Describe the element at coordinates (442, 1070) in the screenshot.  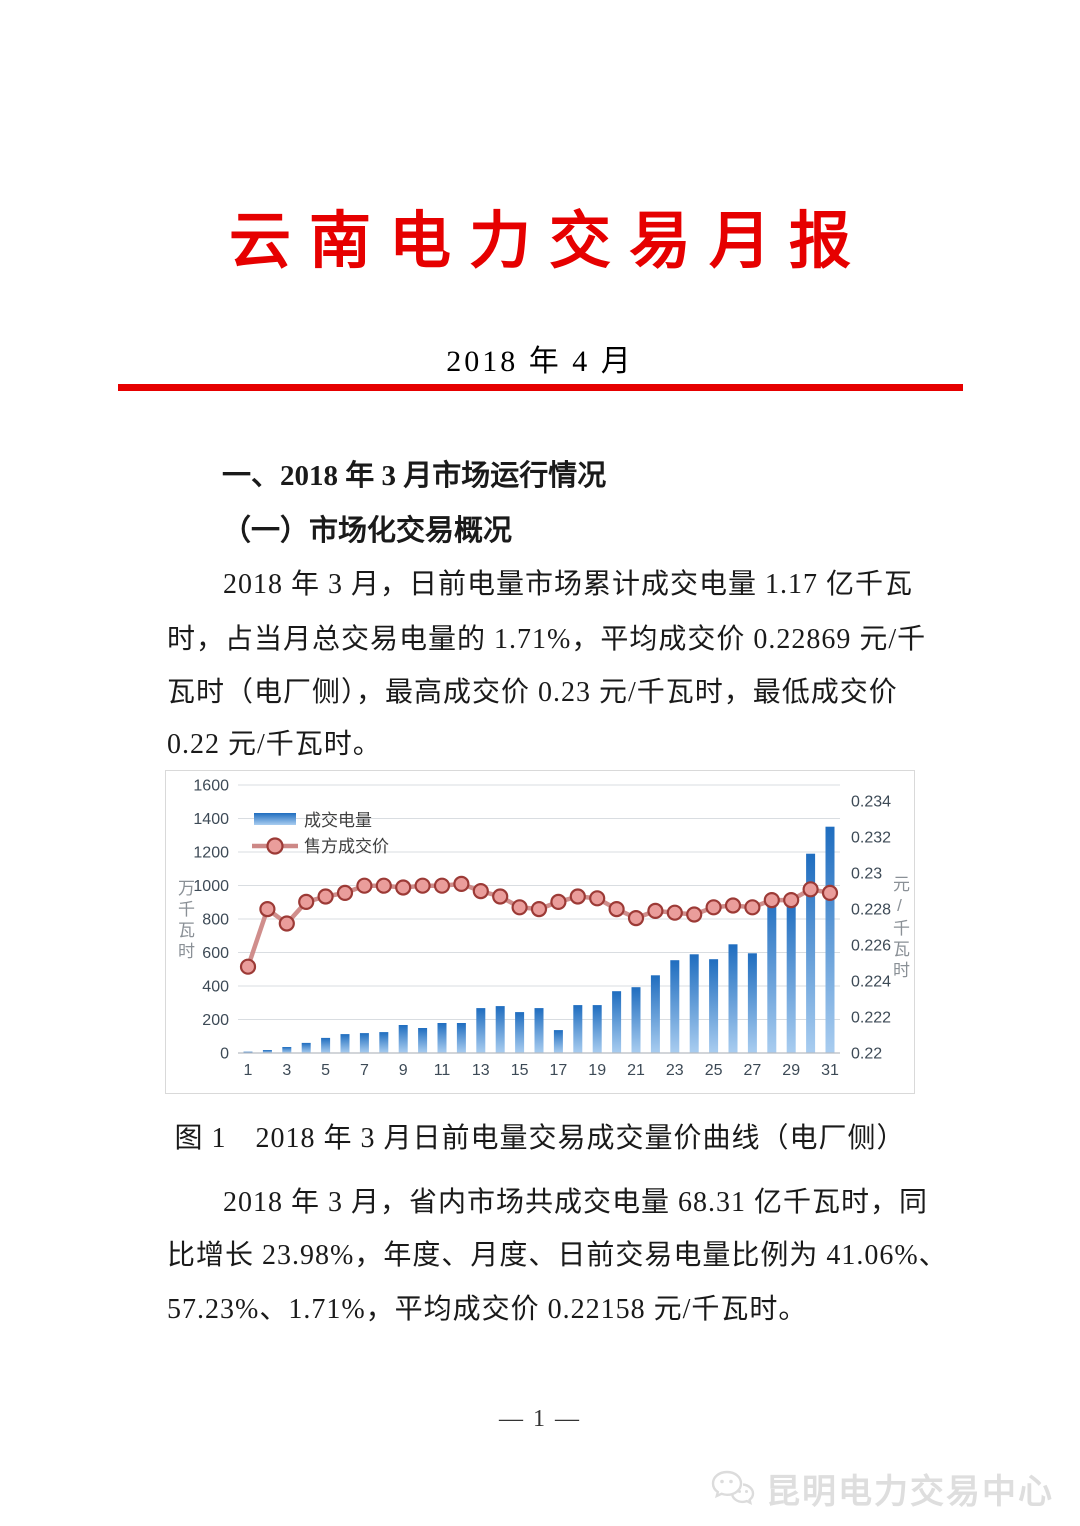
I see `svg-text: 11` at that location.